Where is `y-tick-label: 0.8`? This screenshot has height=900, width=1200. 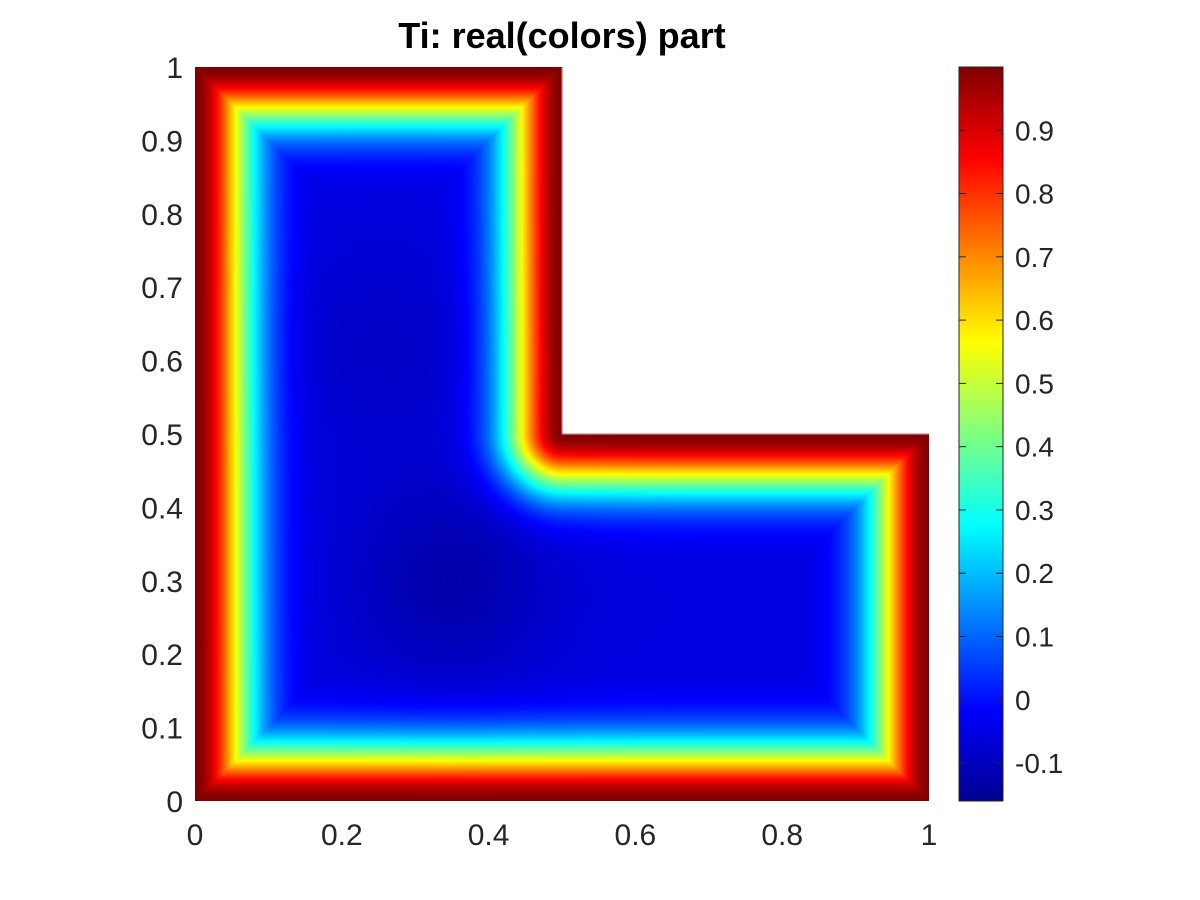 y-tick-label: 0.8 is located at coordinates (162, 215).